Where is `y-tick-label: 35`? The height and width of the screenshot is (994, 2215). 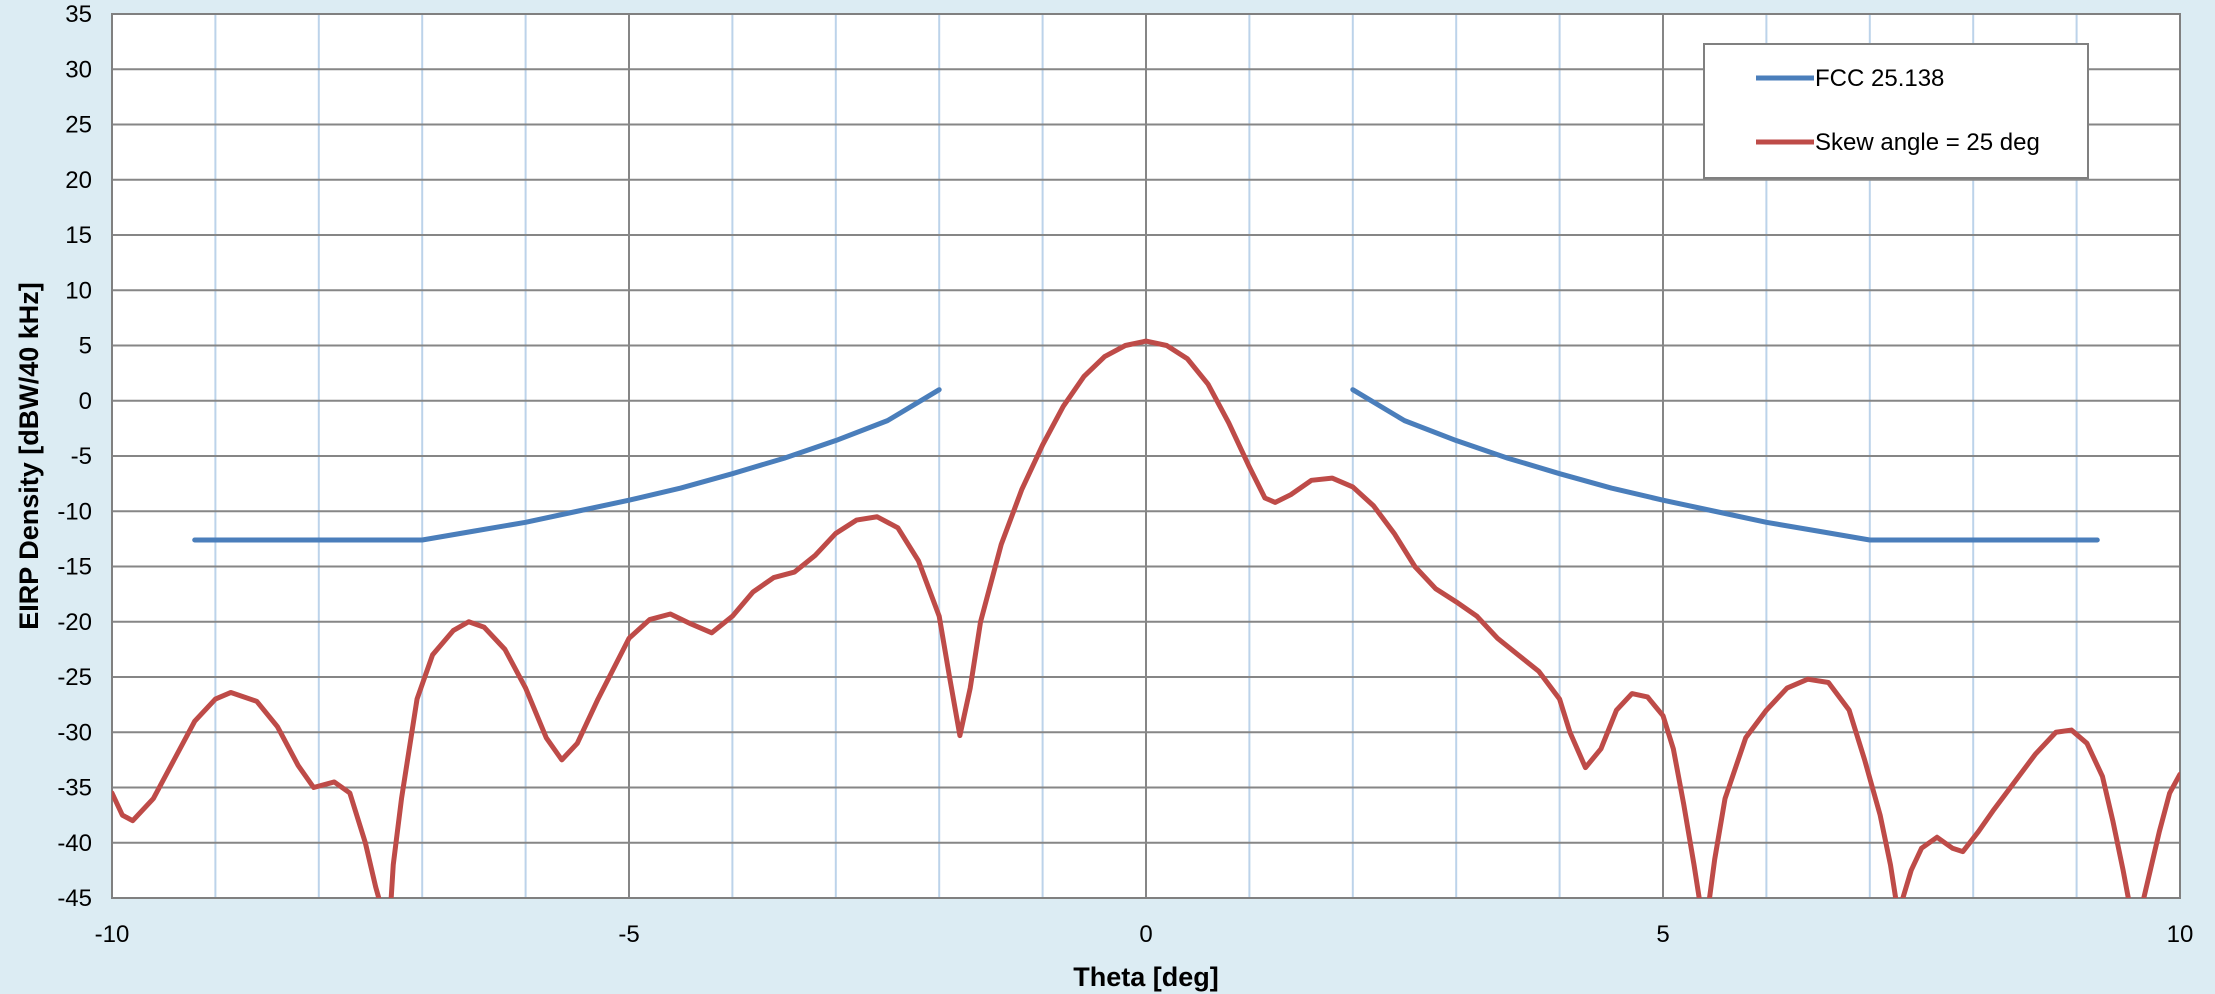
y-tick-label: 35 is located at coordinates (78, 14).